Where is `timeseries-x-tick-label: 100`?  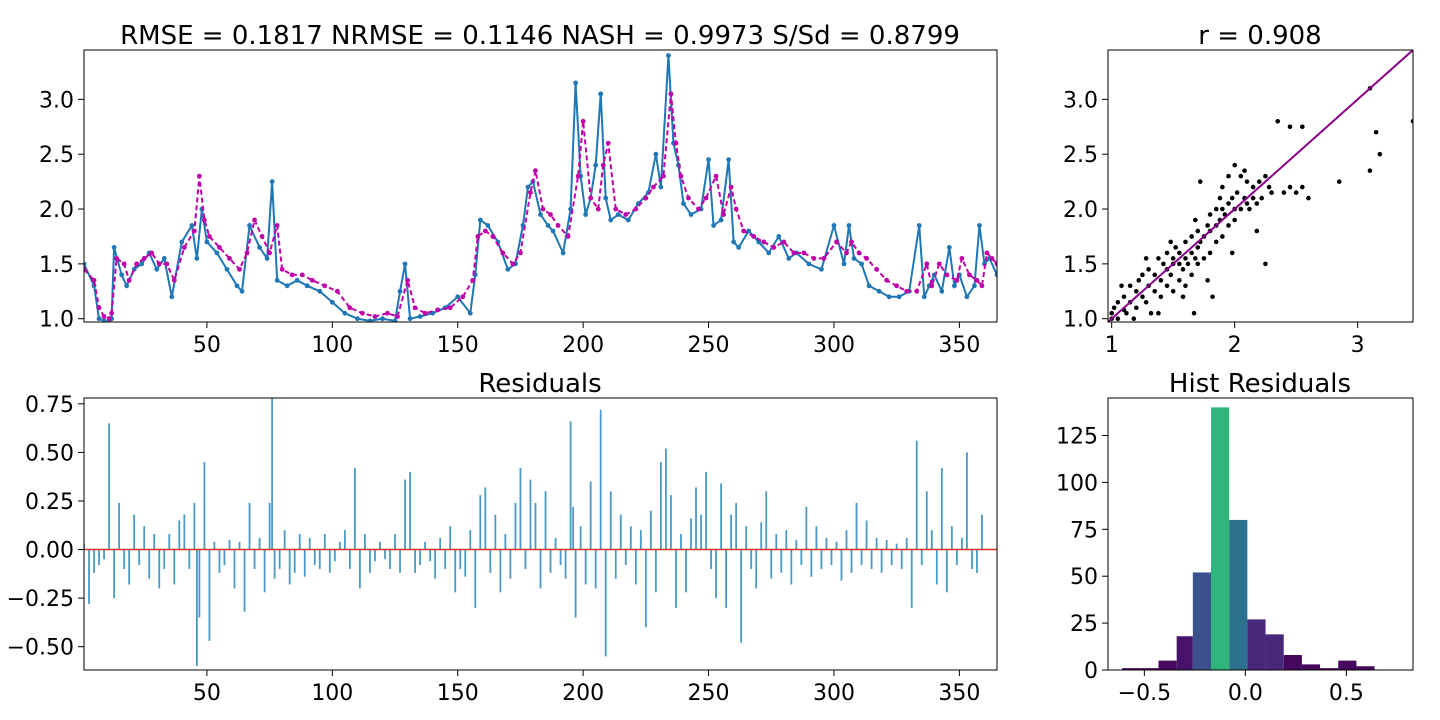
timeseries-x-tick-label: 100 is located at coordinates (332, 345).